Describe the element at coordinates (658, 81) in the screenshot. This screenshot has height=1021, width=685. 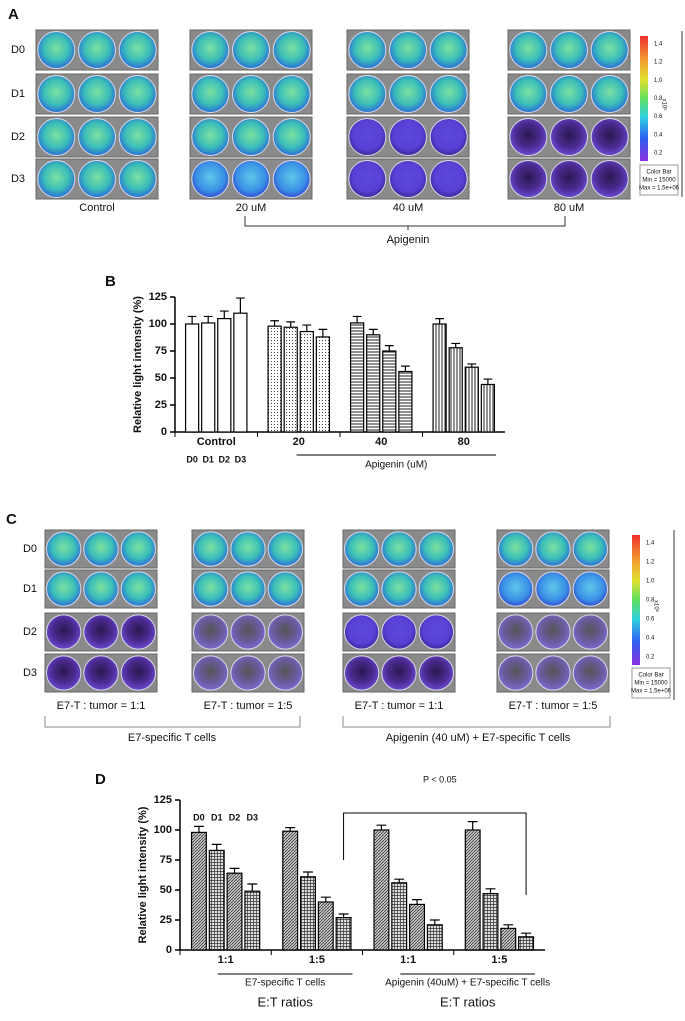
I see `color-bar-tick: 1.0` at that location.